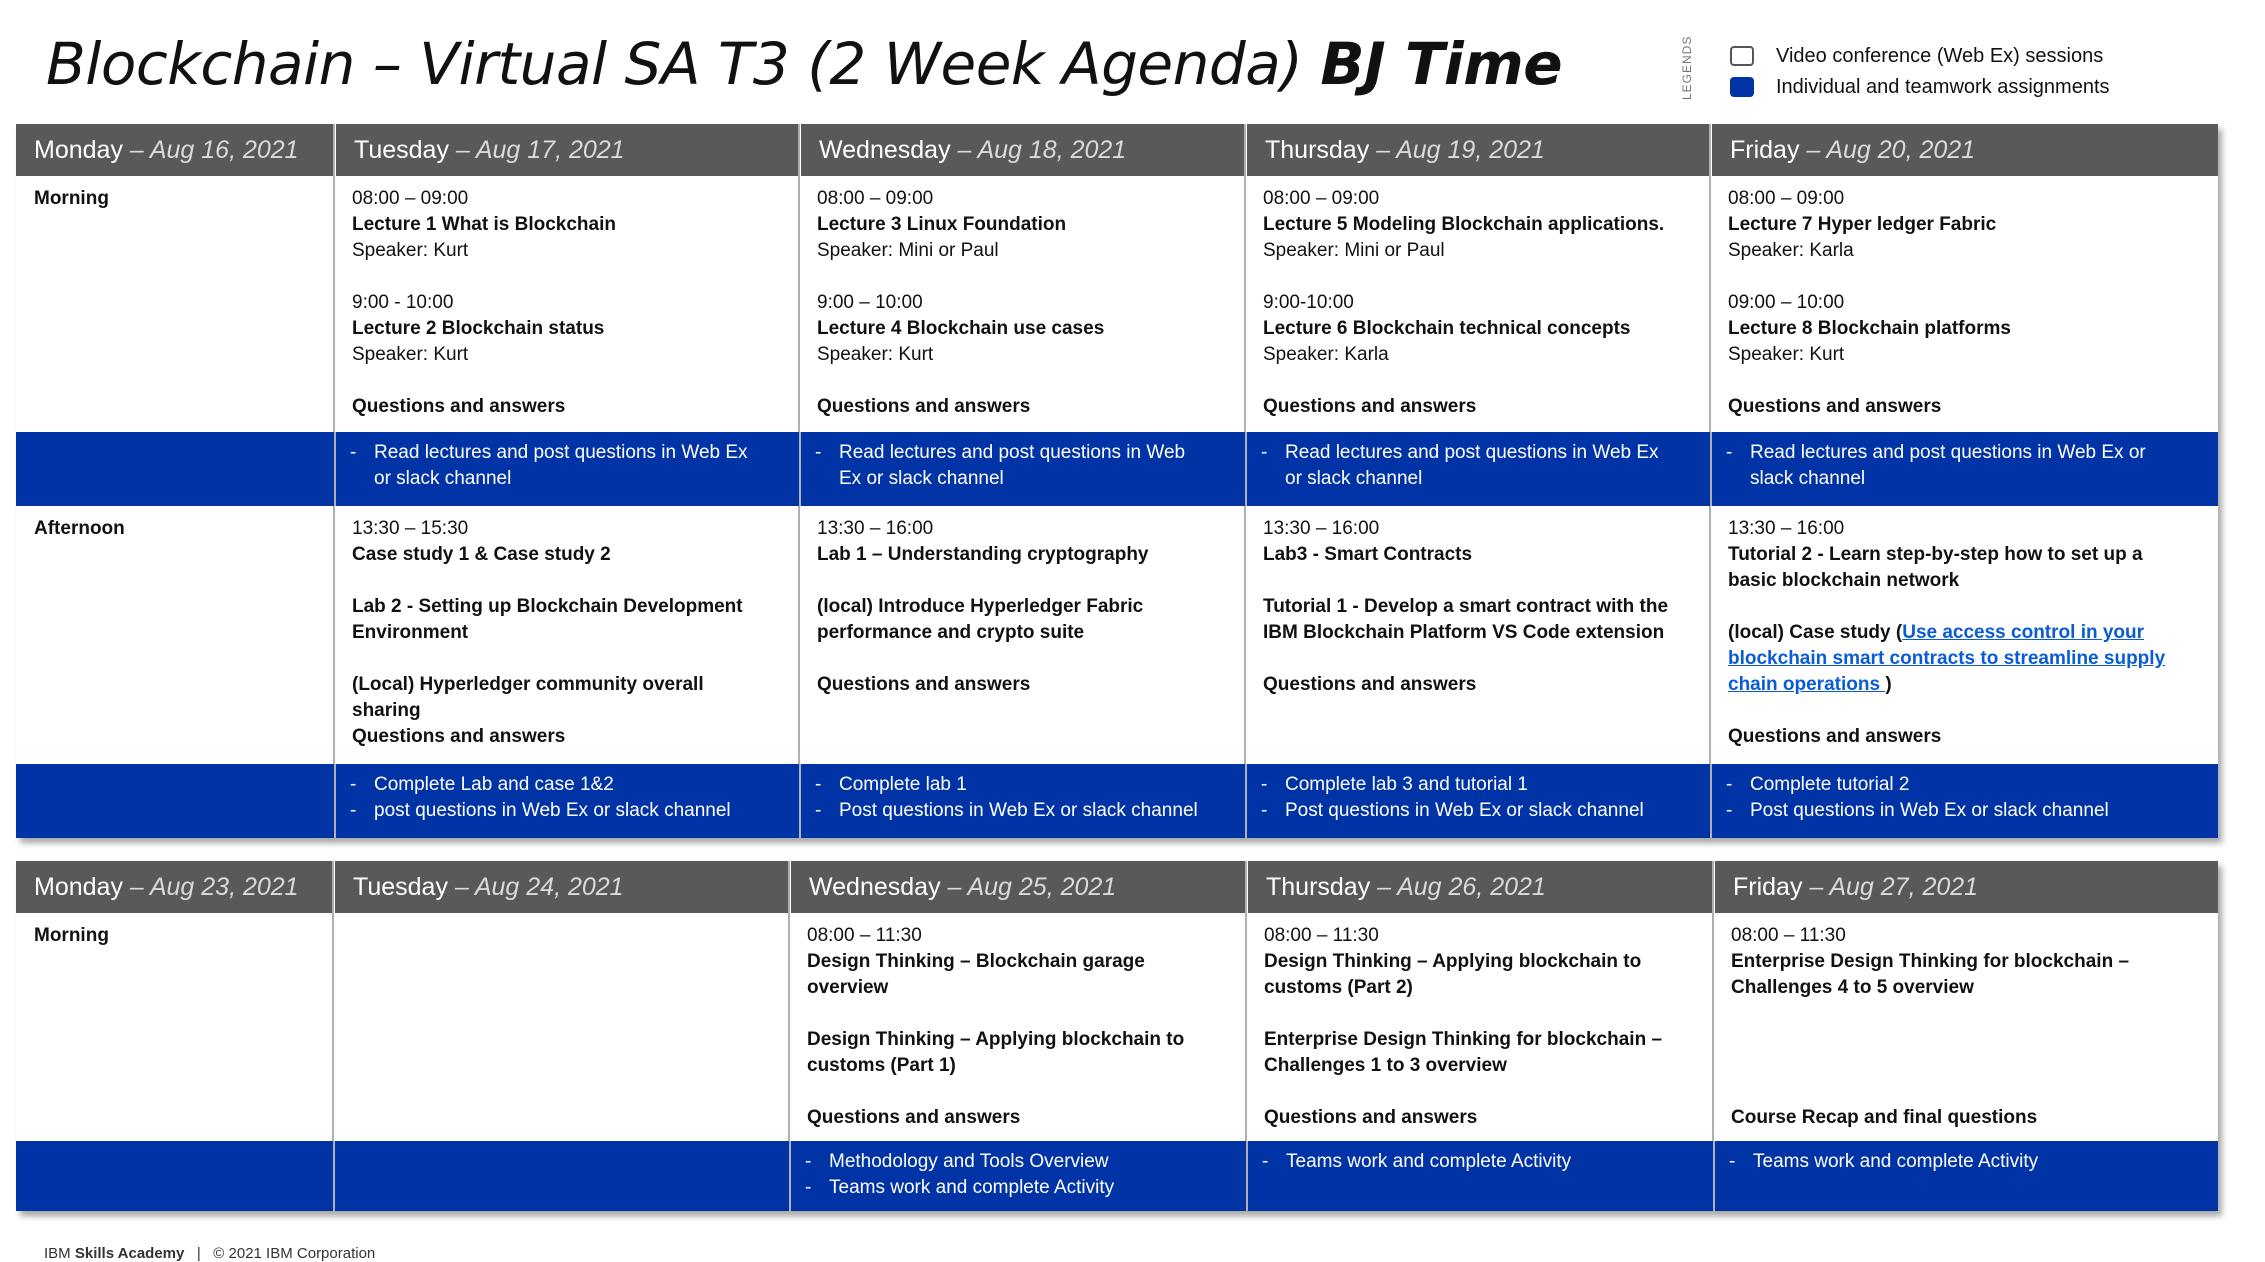 This screenshot has height=1262, width=2265. What do you see at coordinates (78, 149) in the screenshot?
I see `day-name: Monday` at bounding box center [78, 149].